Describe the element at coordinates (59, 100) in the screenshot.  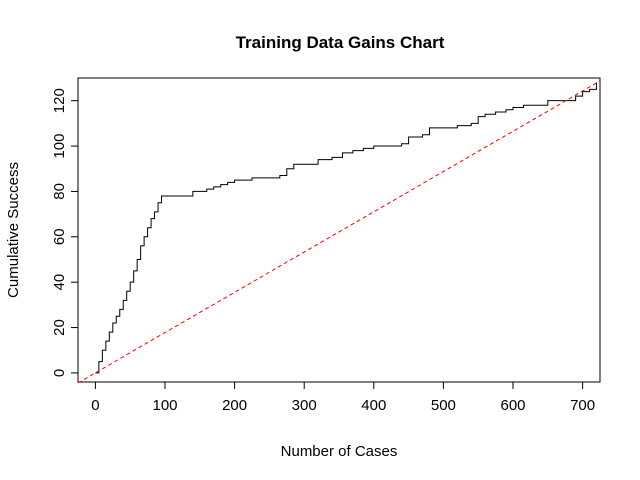
I see `y-tick-label: 120` at that location.